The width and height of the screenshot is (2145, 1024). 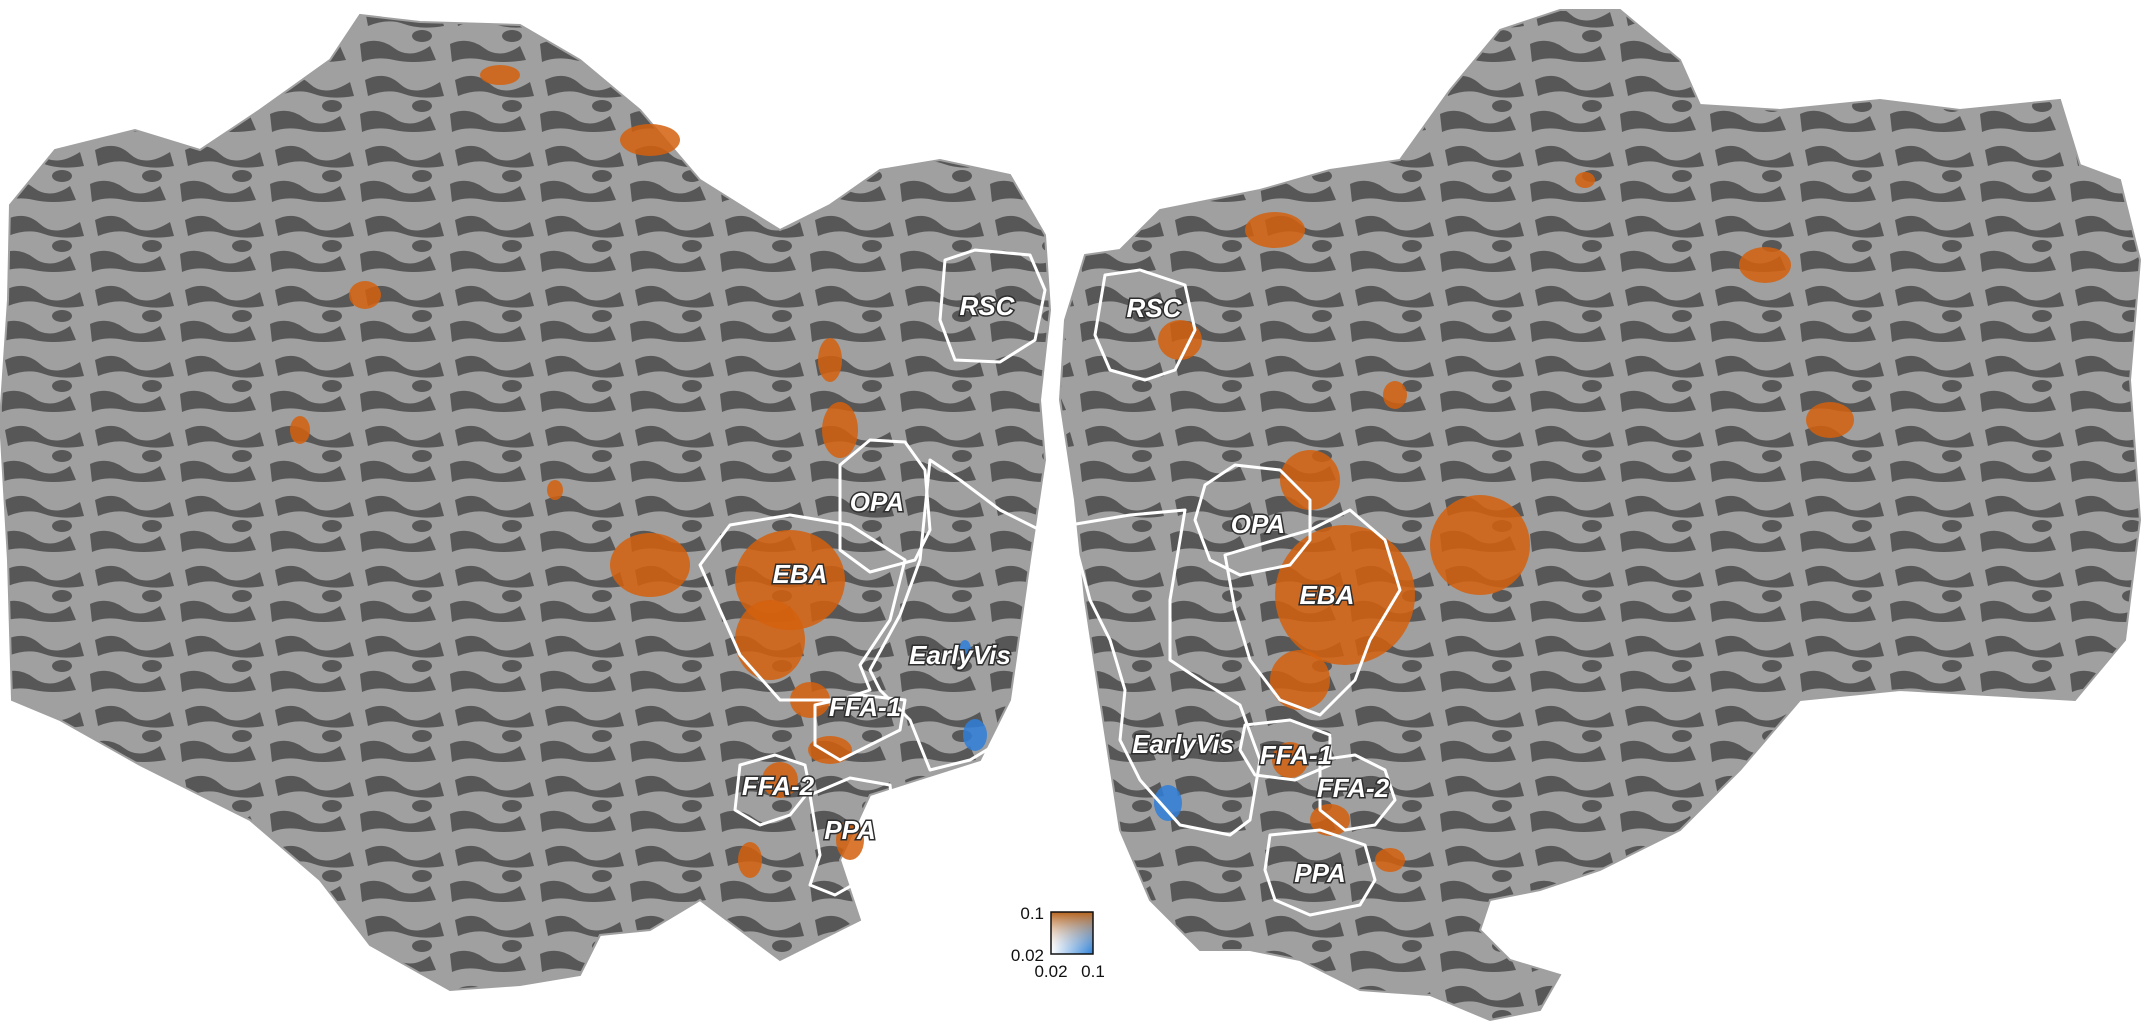 I want to click on right-roi-label-earlyvis: EarlyVis, so click(x=1183, y=744).